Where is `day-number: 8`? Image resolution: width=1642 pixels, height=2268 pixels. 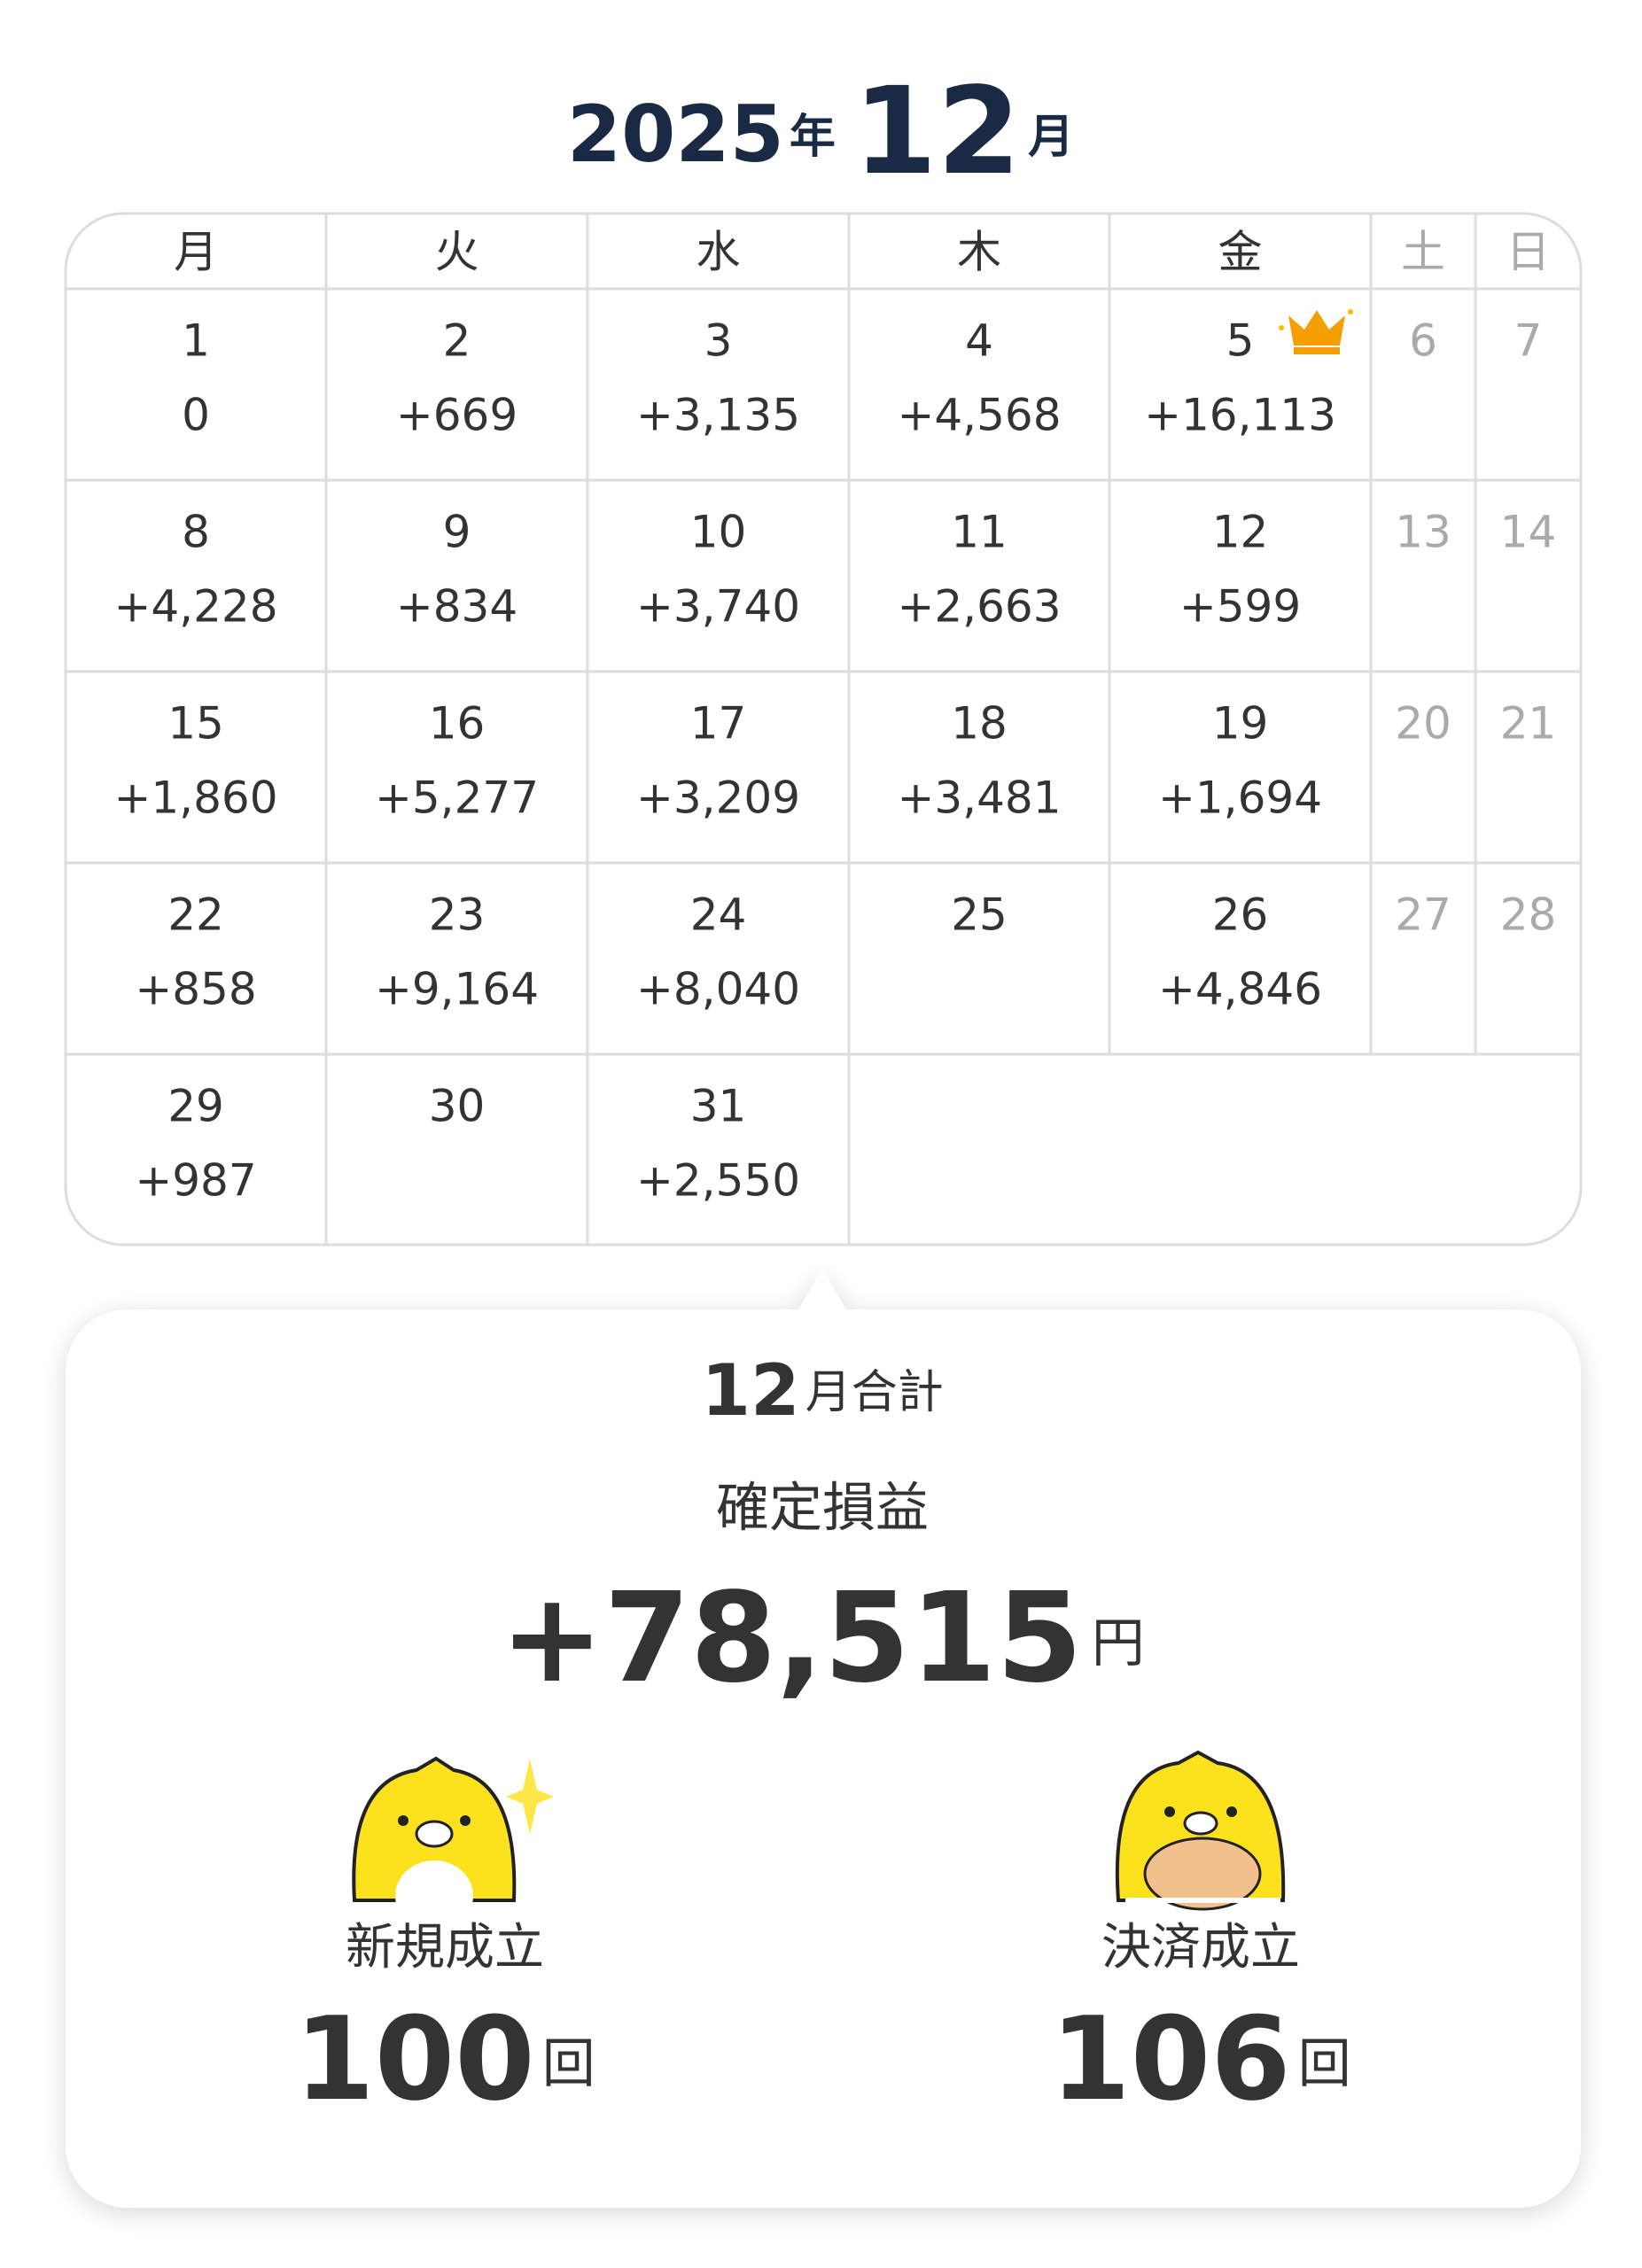 day-number: 8 is located at coordinates (196, 532).